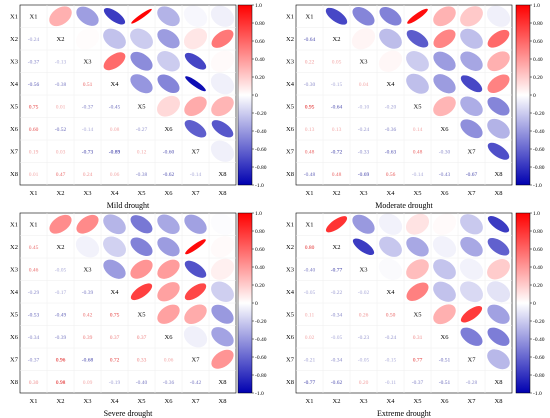  I want to click on correlation-value: -0.23, so click(364, 338).